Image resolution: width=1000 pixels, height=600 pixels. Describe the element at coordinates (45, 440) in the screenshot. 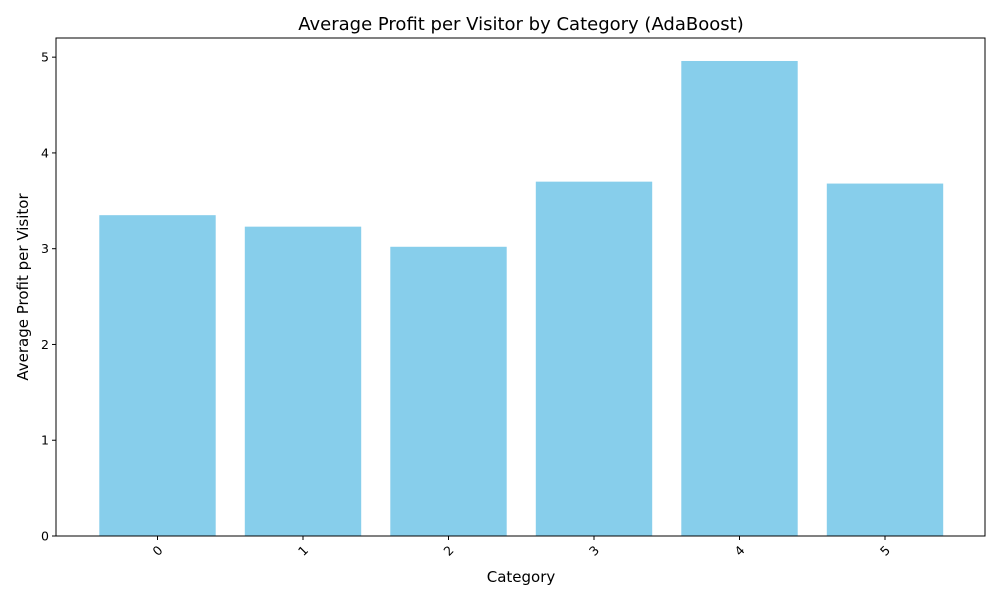

I see `y-tick-label: 1` at that location.